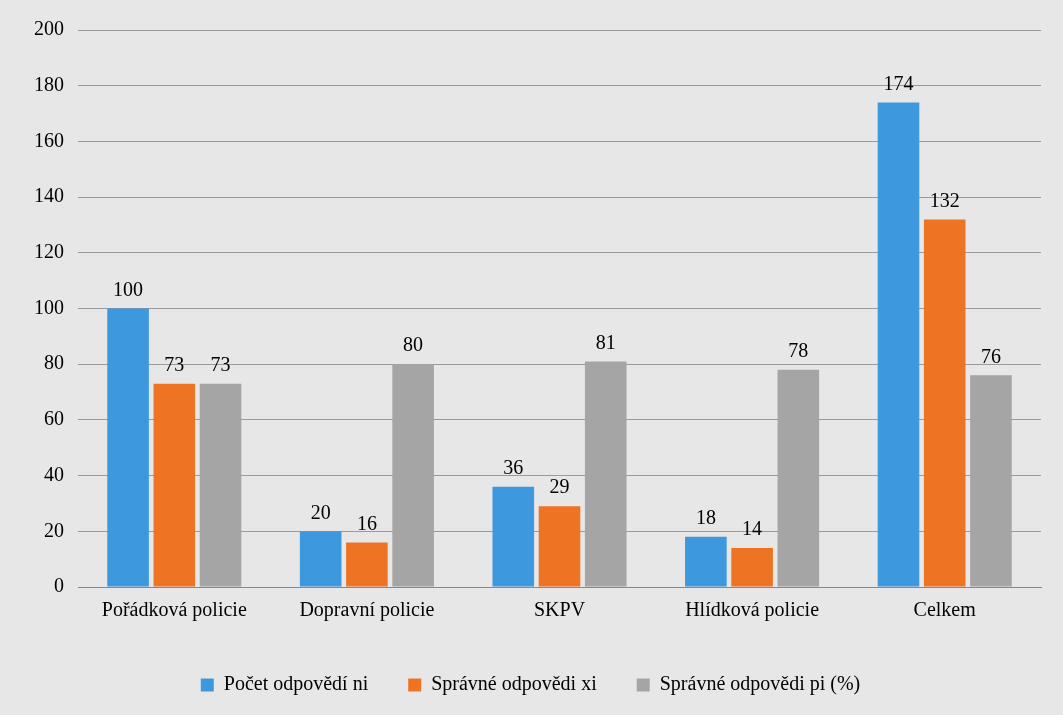  What do you see at coordinates (944, 199) in the screenshot?
I see `data-label: 132` at bounding box center [944, 199].